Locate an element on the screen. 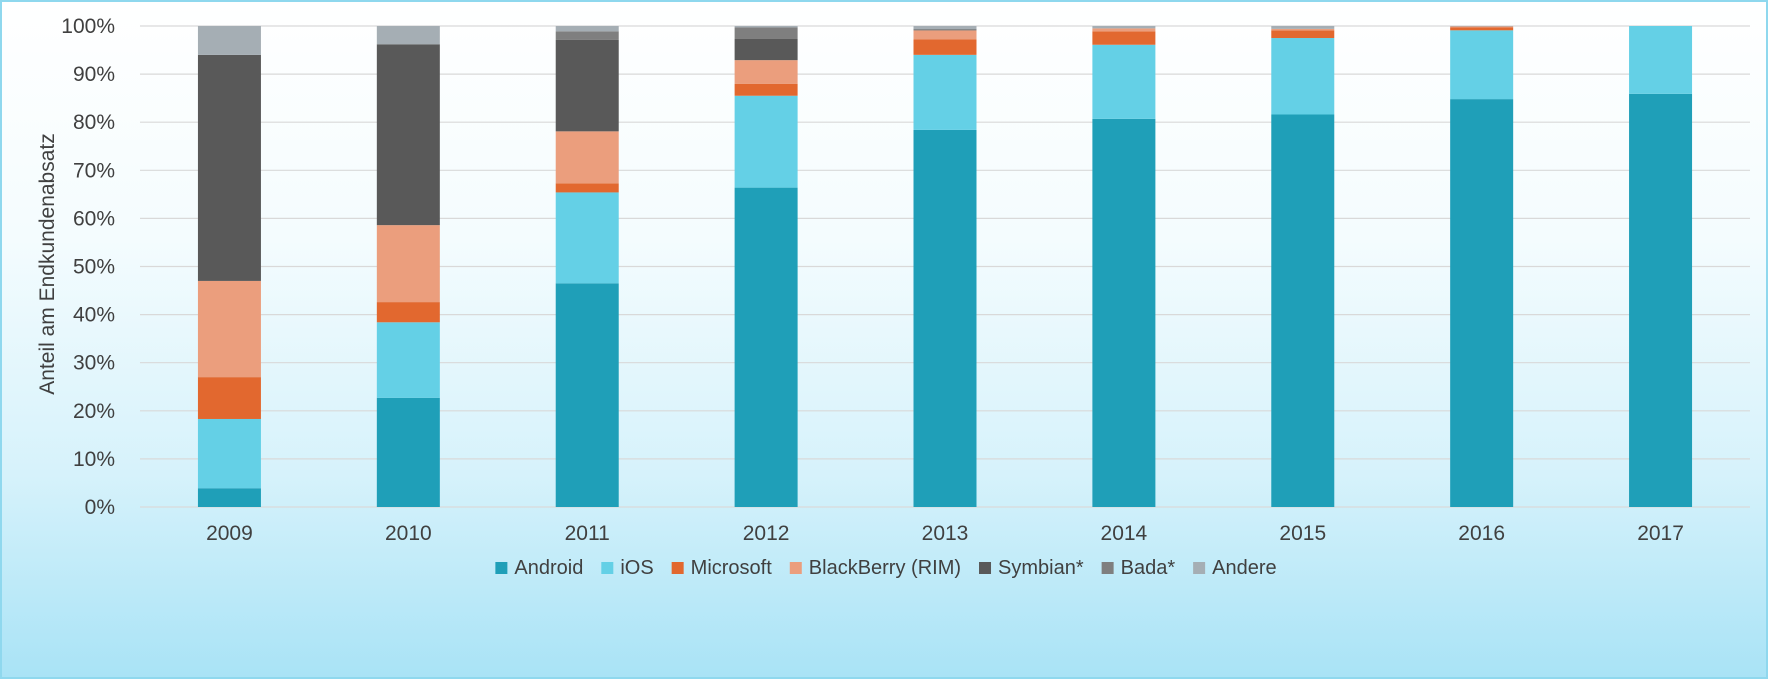  x-tick-label: 2011 is located at coordinates (587, 533).